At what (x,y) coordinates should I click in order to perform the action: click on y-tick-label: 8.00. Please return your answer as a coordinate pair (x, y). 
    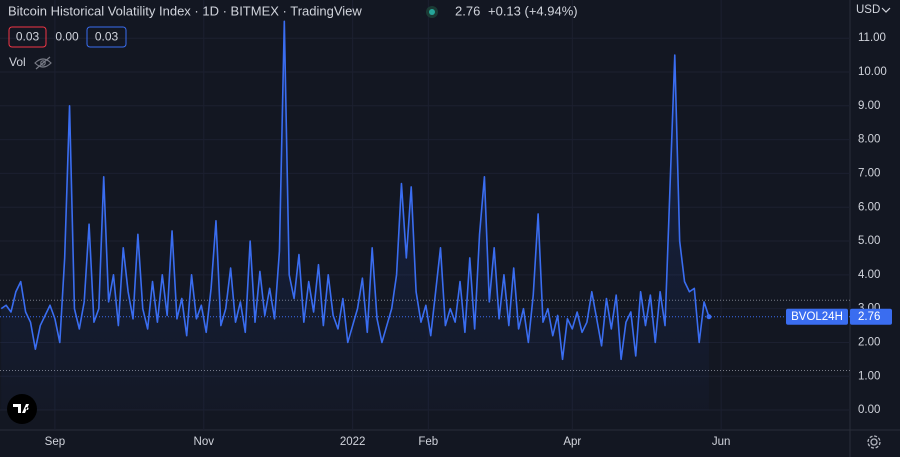
    Looking at the image, I should click on (869, 140).